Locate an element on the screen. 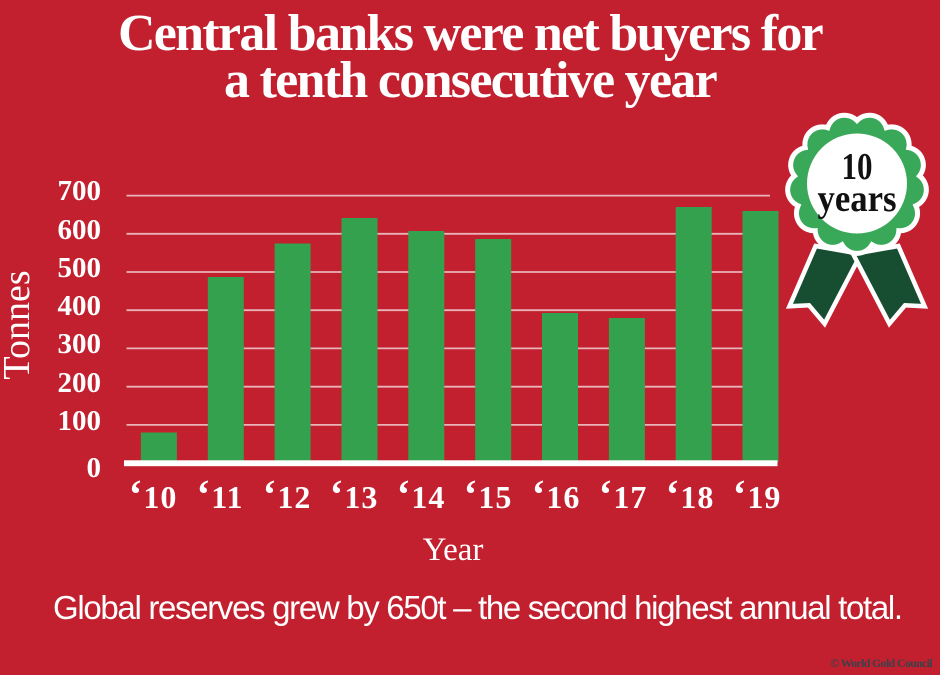 This screenshot has width=940, height=675. svg-text: 10 is located at coordinates (857, 167).